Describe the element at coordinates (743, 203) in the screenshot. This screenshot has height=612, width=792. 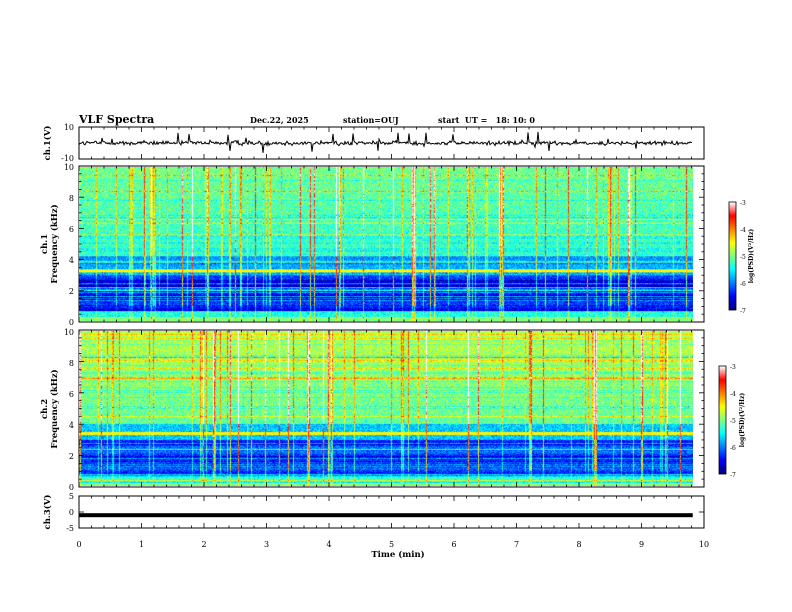
I see `ch1-colorbar-tick-m3: -3` at that location.